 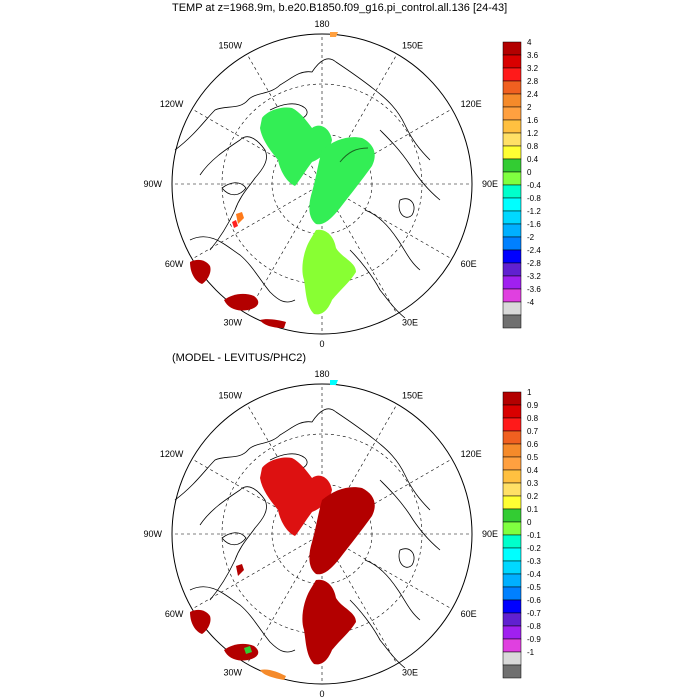 I want to click on colorbar-label: -2, so click(x=531, y=237).